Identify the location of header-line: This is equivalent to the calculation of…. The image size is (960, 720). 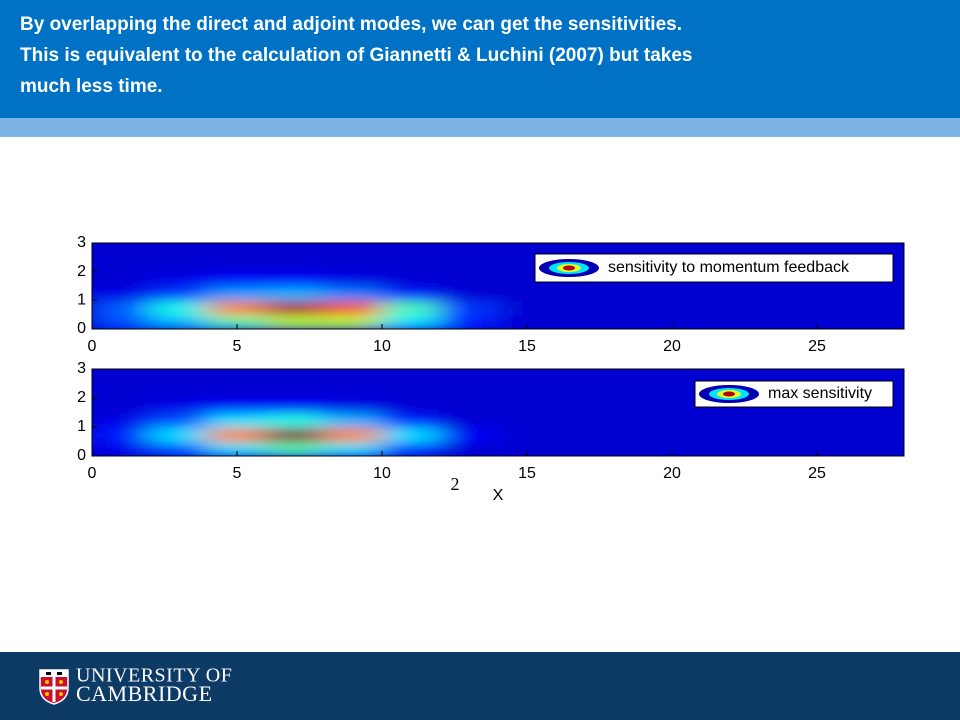
(356, 55).